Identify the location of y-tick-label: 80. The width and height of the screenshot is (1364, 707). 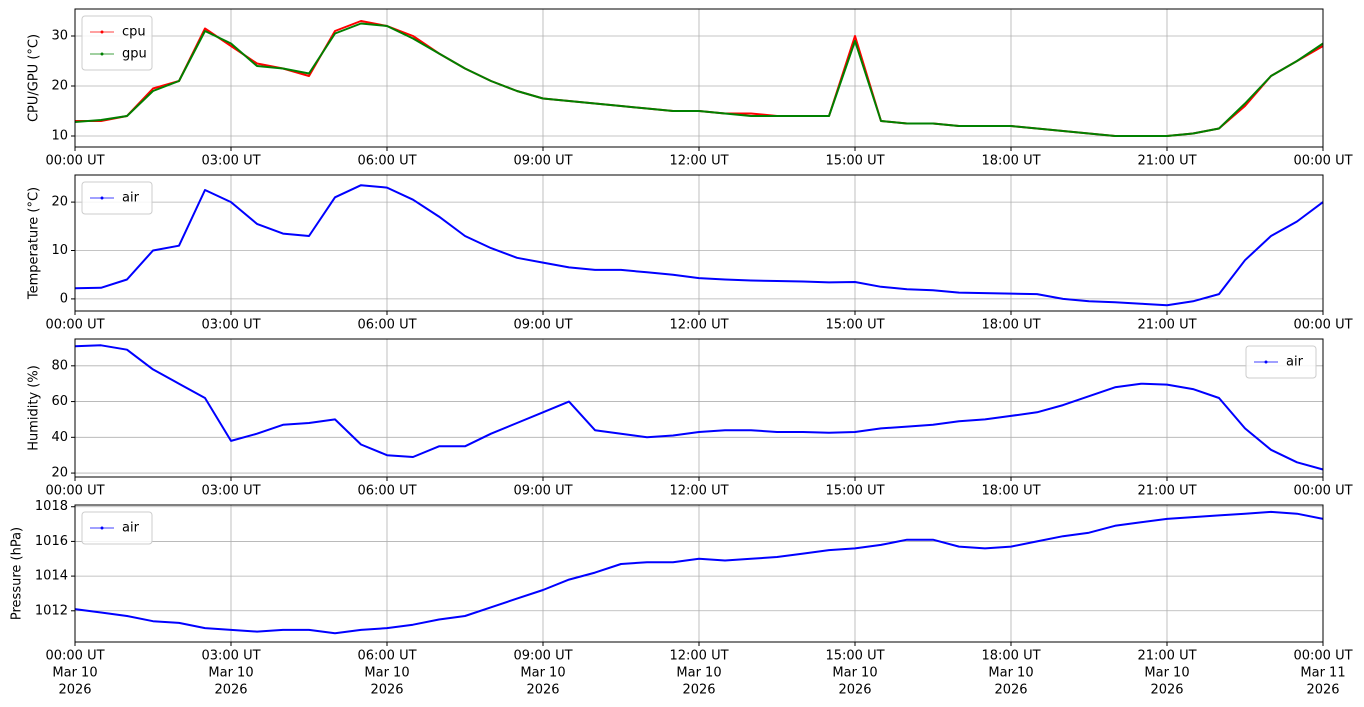
(59, 365).